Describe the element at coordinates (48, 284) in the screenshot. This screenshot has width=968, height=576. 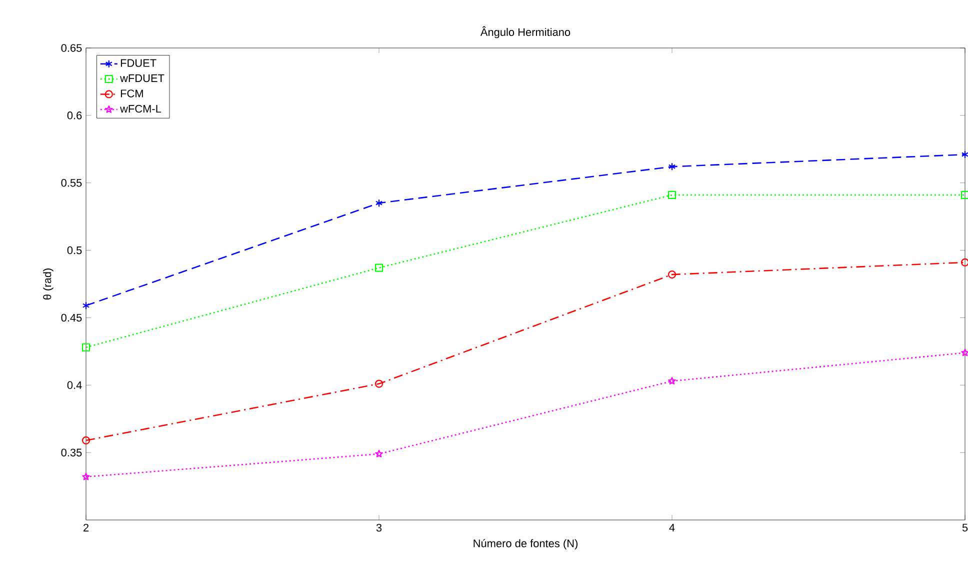
I see `y-axis-title: θ (rad)` at that location.